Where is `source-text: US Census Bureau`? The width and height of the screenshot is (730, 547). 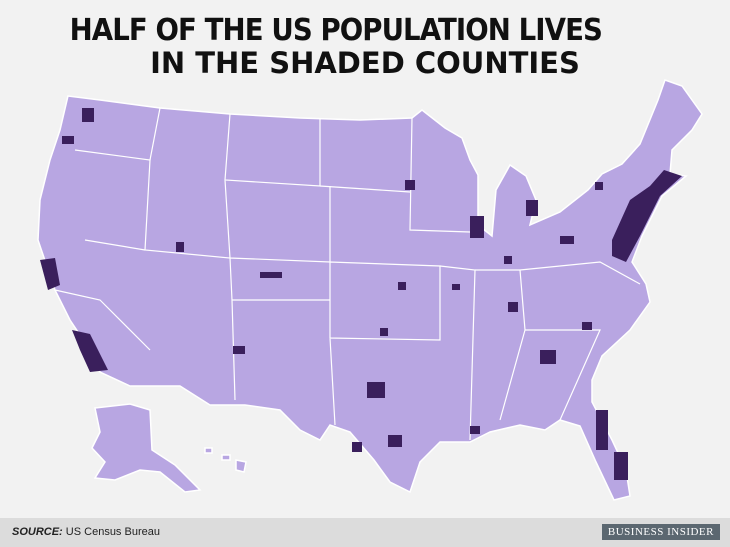
source-text: US Census Bureau is located at coordinates (112, 532).